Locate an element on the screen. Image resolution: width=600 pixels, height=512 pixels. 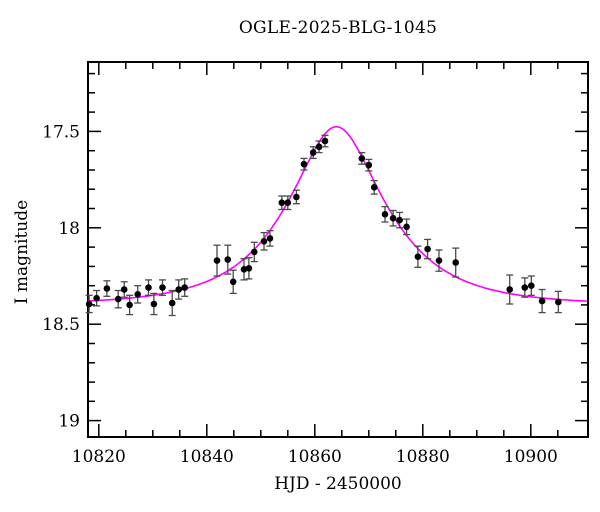
x-tick-label: 10840 is located at coordinates (207, 457).